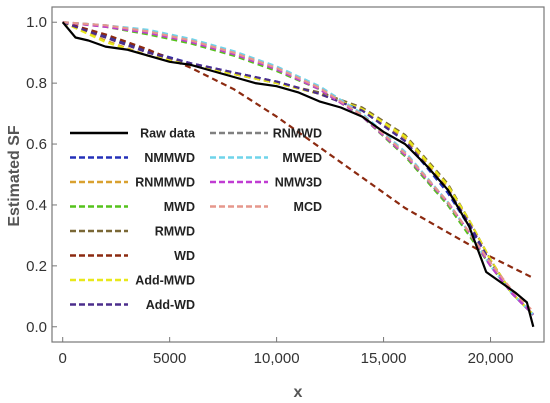  Describe the element at coordinates (184, 256) in the screenshot. I see `legend-label-wd: WD` at that location.